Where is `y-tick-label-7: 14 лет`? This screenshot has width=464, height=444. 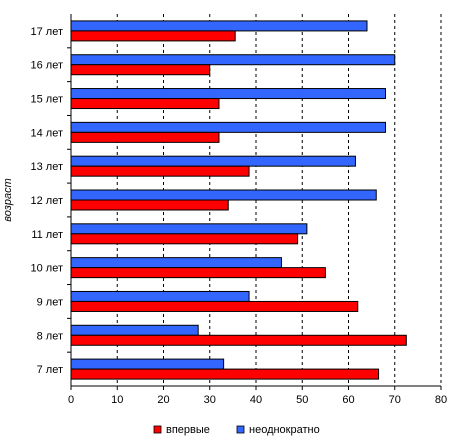 y-tick-label-7: 14 лет is located at coordinates (46, 133).